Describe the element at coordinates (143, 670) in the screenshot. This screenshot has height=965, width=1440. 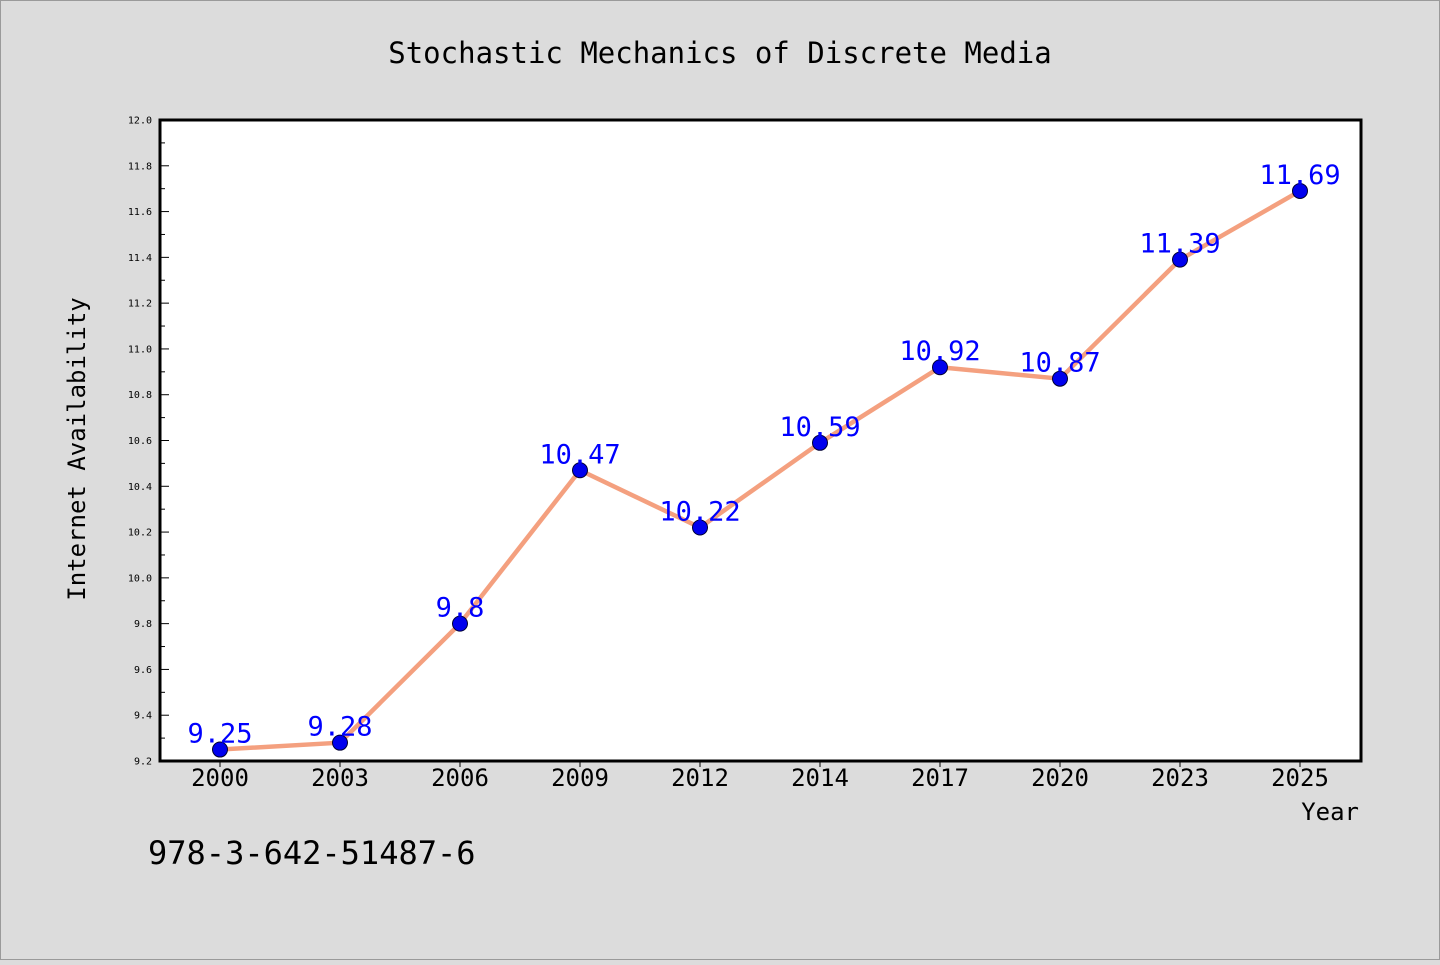
I see `y-tick-label: 9.6` at that location.